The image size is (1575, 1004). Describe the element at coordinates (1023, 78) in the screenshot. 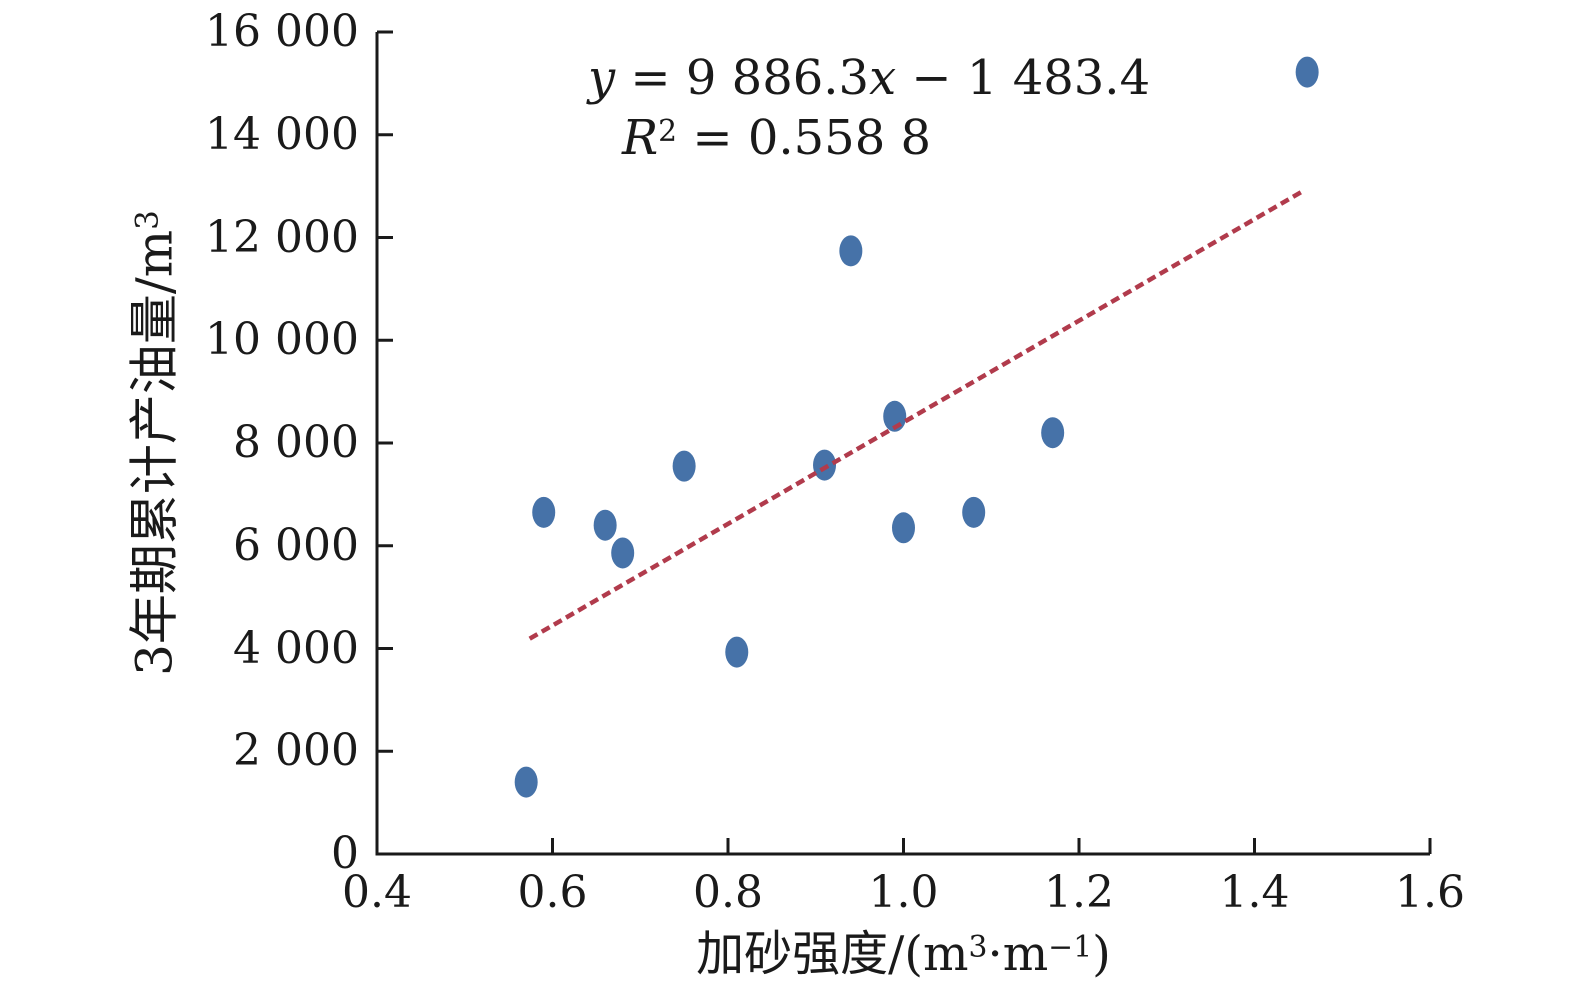

I see `equation-tail: − 1 483.4` at that location.